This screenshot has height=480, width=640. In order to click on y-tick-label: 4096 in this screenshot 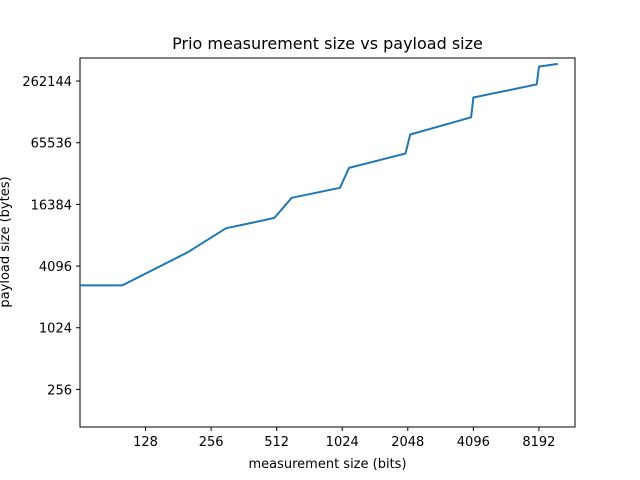, I will do `click(55, 267)`.